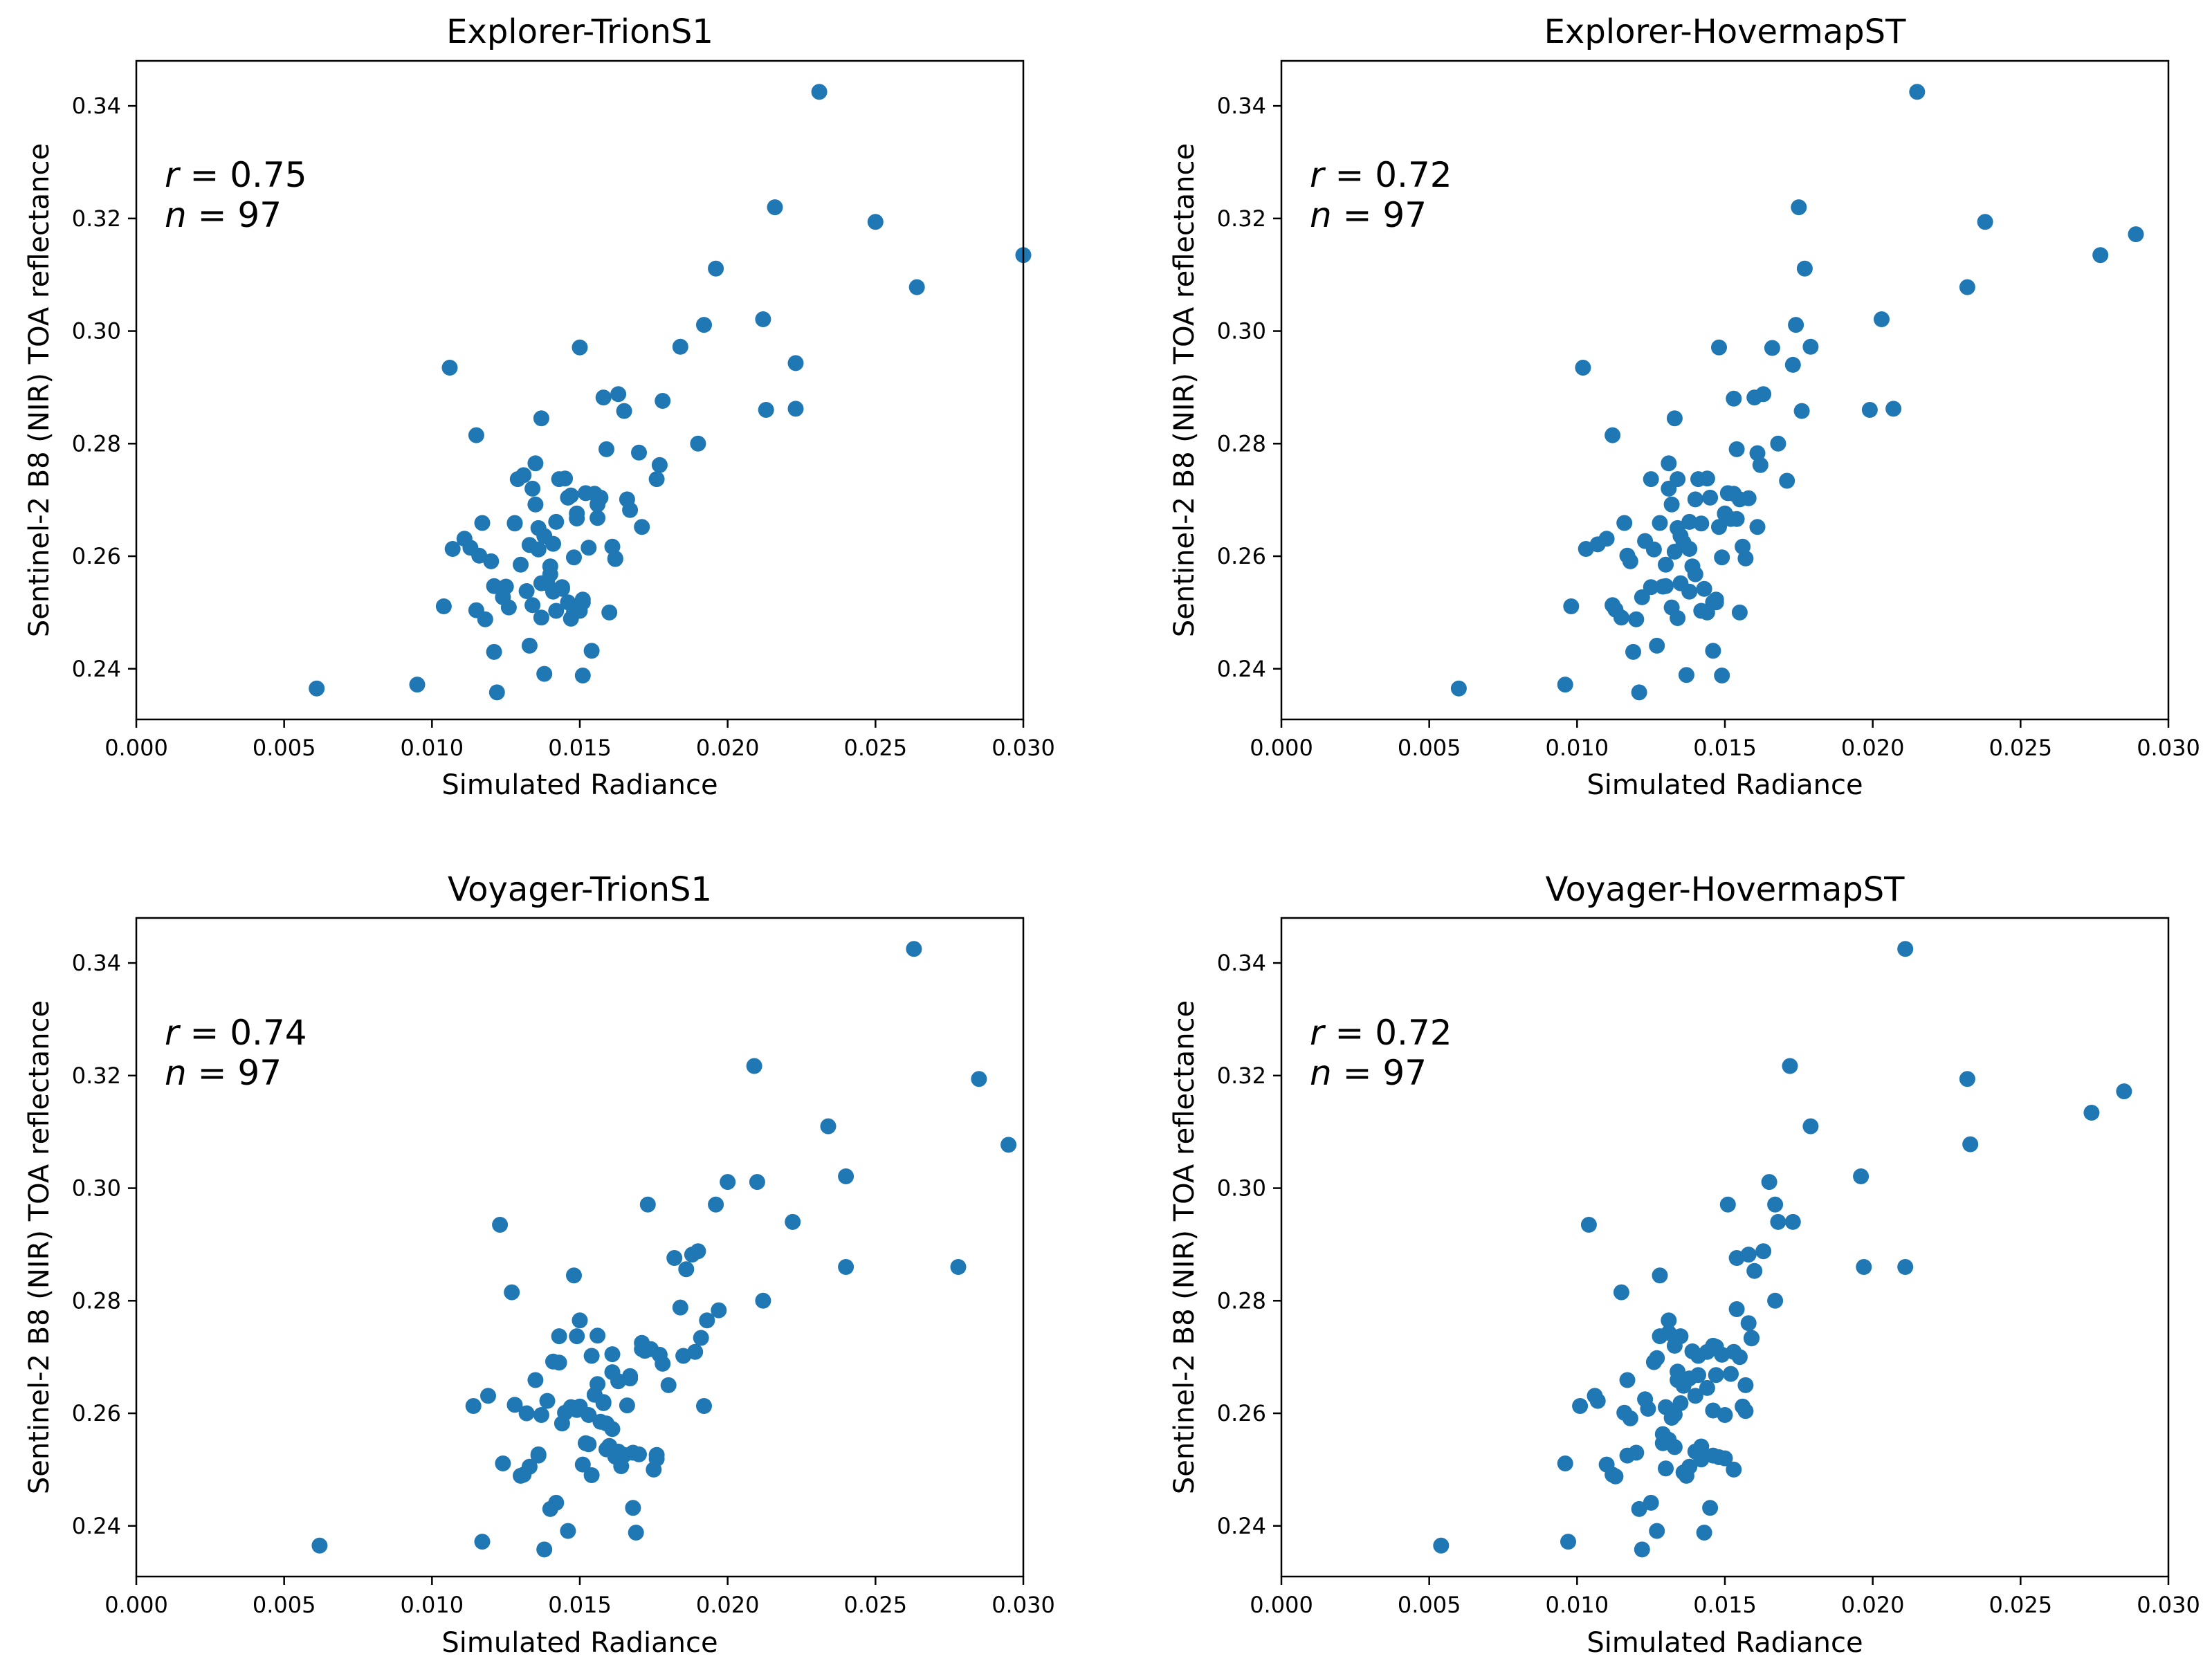  I want to click on x-tick-label: 0.010, so click(433, 1605).